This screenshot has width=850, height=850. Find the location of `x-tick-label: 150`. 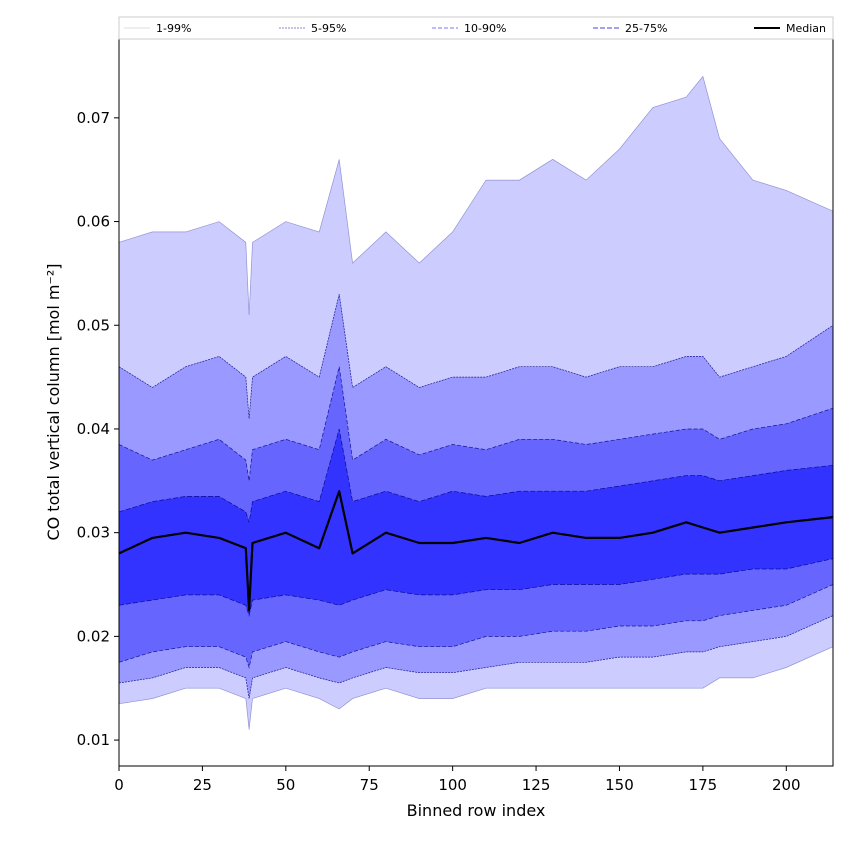

x-tick-label: 150 is located at coordinates (619, 785).